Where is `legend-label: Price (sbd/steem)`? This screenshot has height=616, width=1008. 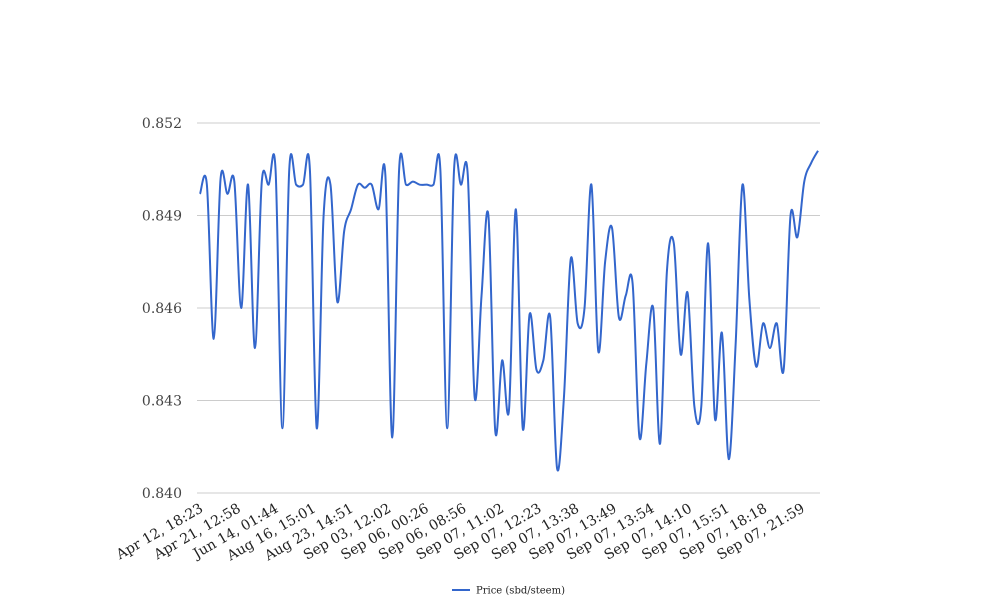
legend-label: Price (sbd/steem) is located at coordinates (520, 591).